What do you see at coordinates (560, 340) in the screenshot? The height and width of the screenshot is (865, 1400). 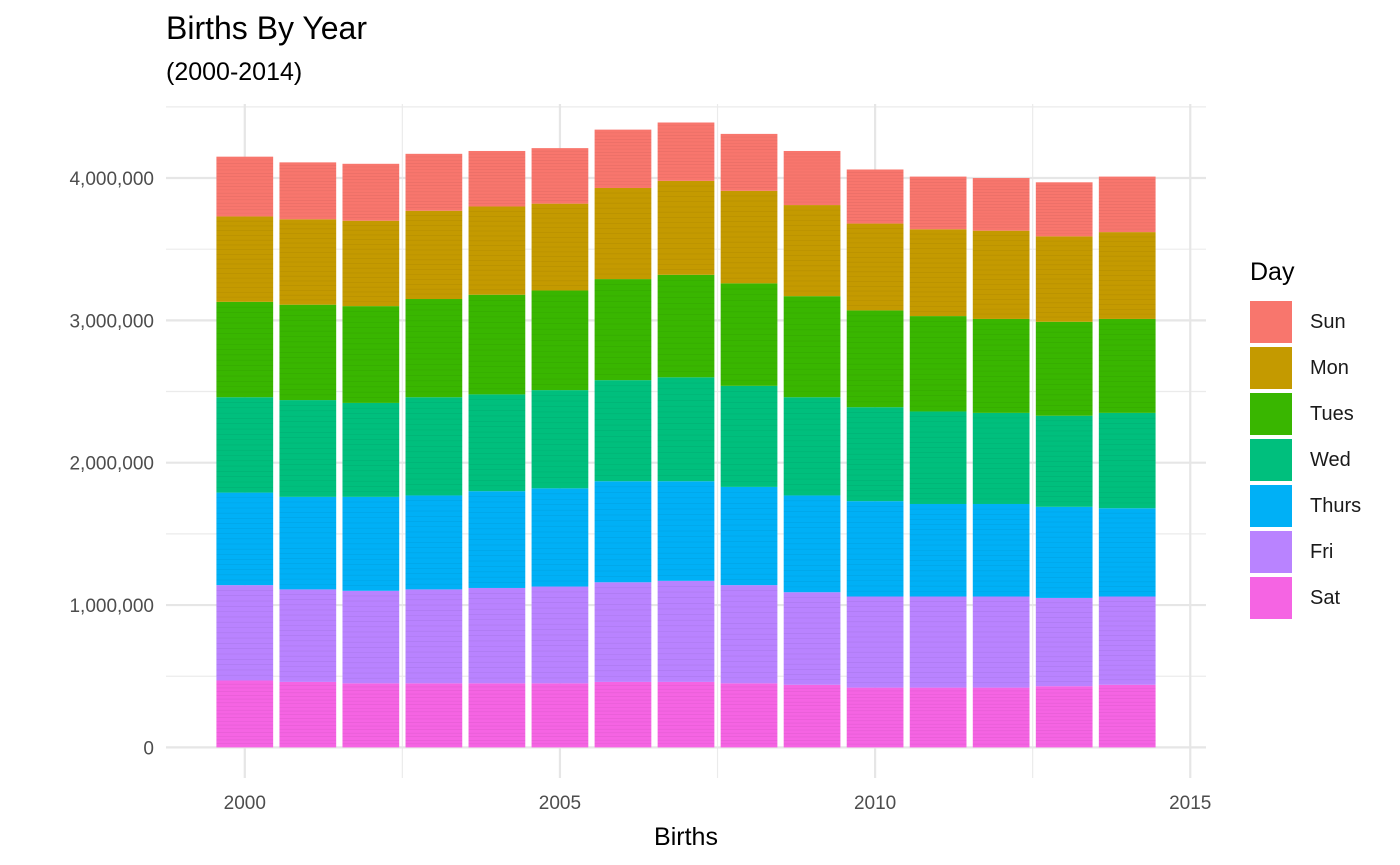 I see `bar-tues-2005` at bounding box center [560, 340].